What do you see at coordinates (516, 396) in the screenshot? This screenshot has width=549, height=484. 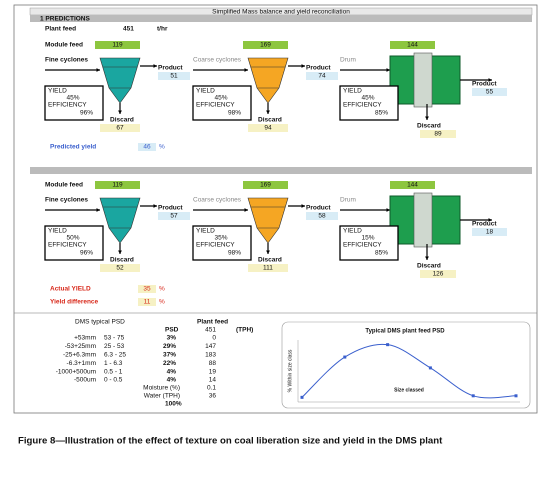 I see `psd-point` at bounding box center [516, 396].